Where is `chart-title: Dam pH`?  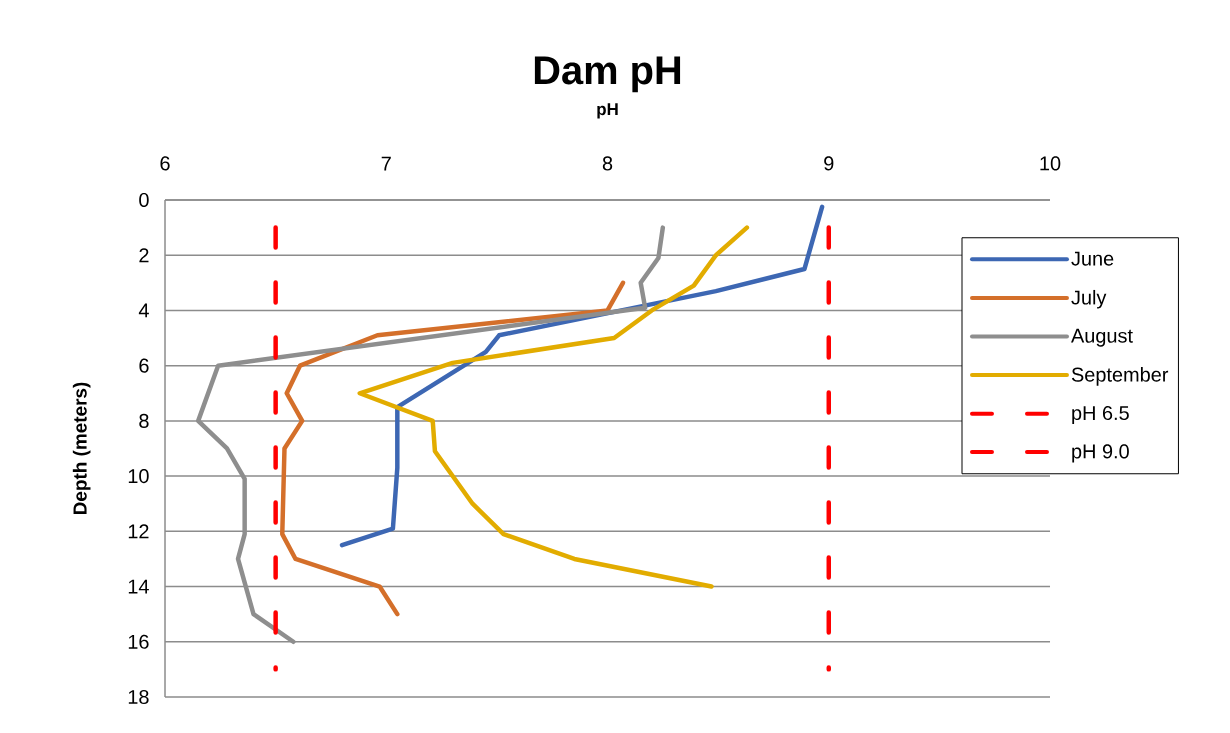
chart-title: Dam pH is located at coordinates (607, 74).